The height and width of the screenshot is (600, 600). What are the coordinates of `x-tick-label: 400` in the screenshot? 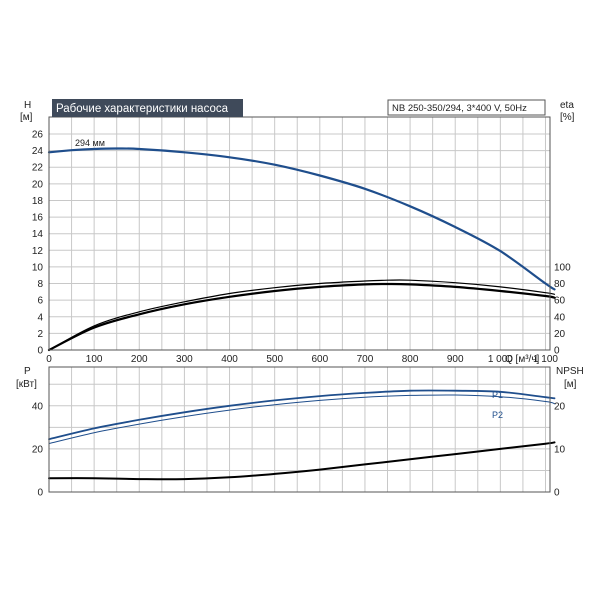 It's located at (229, 359).